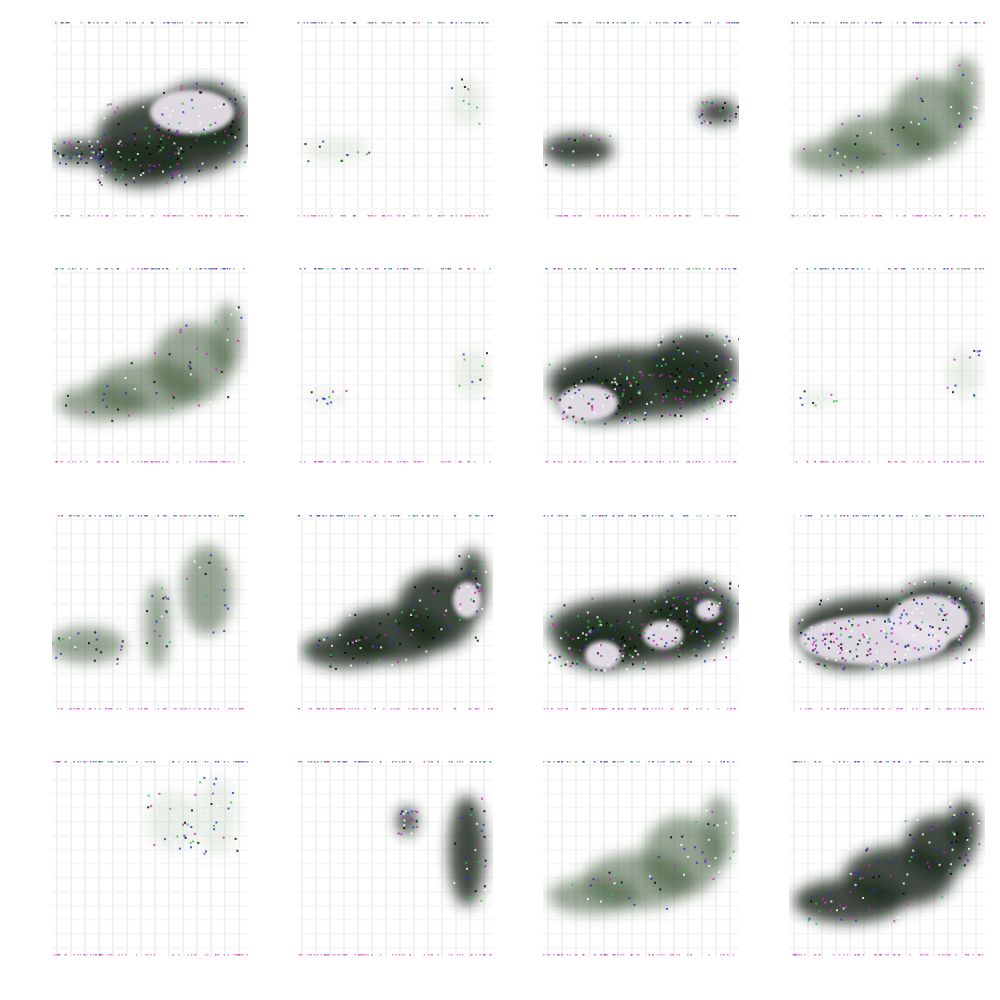 The width and height of the screenshot is (1000, 1000). I want to click on sample-12-canvas, so click(887, 613).